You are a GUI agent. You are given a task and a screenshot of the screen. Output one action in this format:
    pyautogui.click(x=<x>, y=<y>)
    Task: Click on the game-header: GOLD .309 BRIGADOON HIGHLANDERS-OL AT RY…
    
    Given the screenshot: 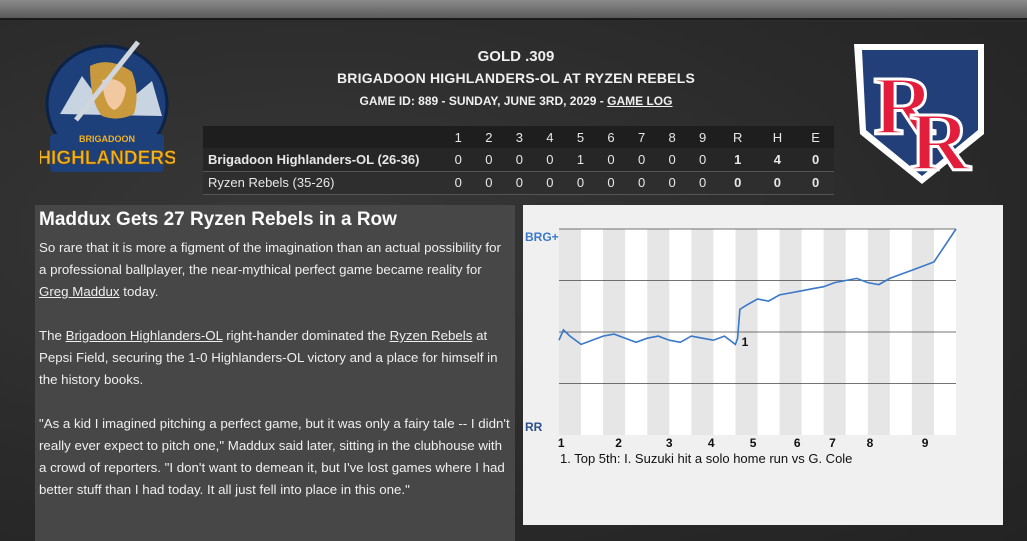 What is the action you would take?
    pyautogui.click(x=516, y=81)
    